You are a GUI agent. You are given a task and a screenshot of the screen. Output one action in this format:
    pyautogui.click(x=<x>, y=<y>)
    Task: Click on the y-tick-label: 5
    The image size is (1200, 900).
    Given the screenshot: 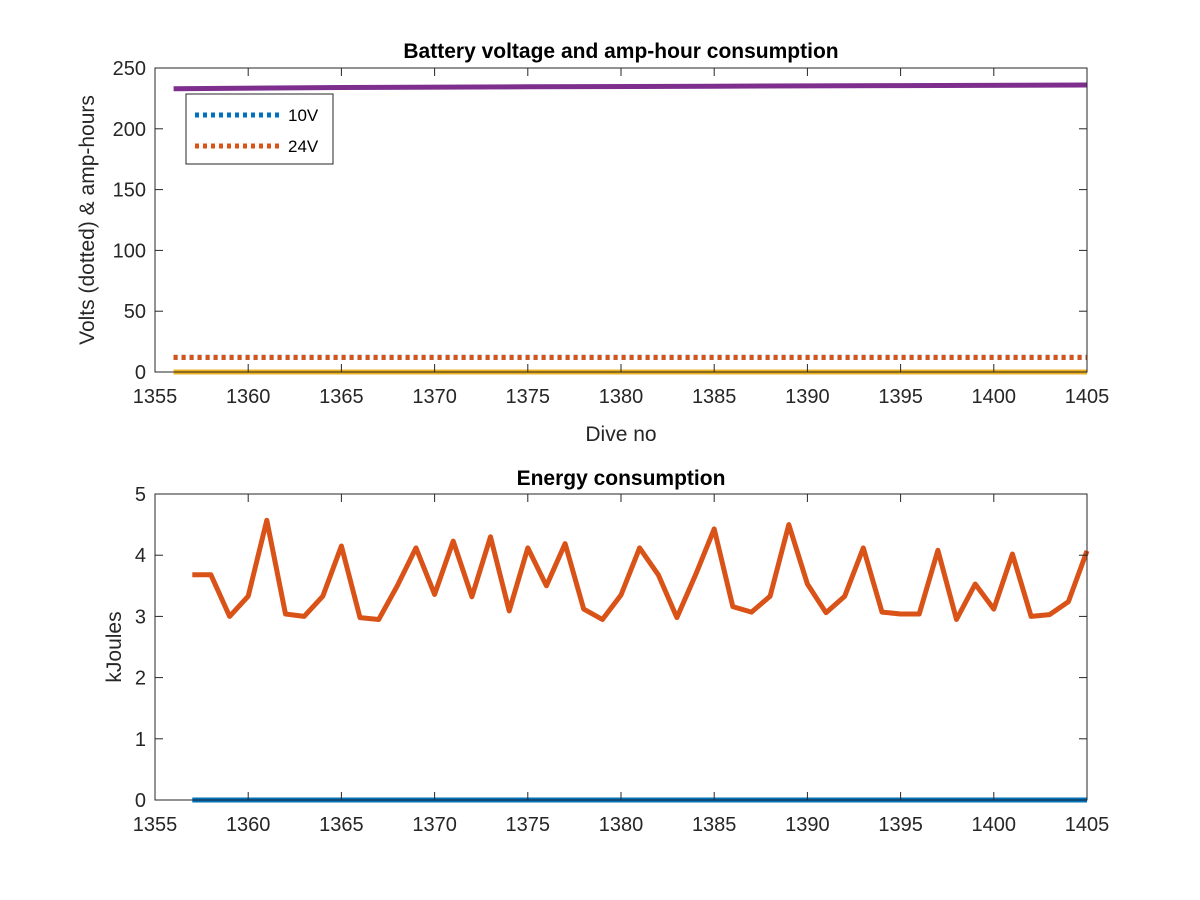 What is the action you would take?
    pyautogui.click(x=140, y=495)
    